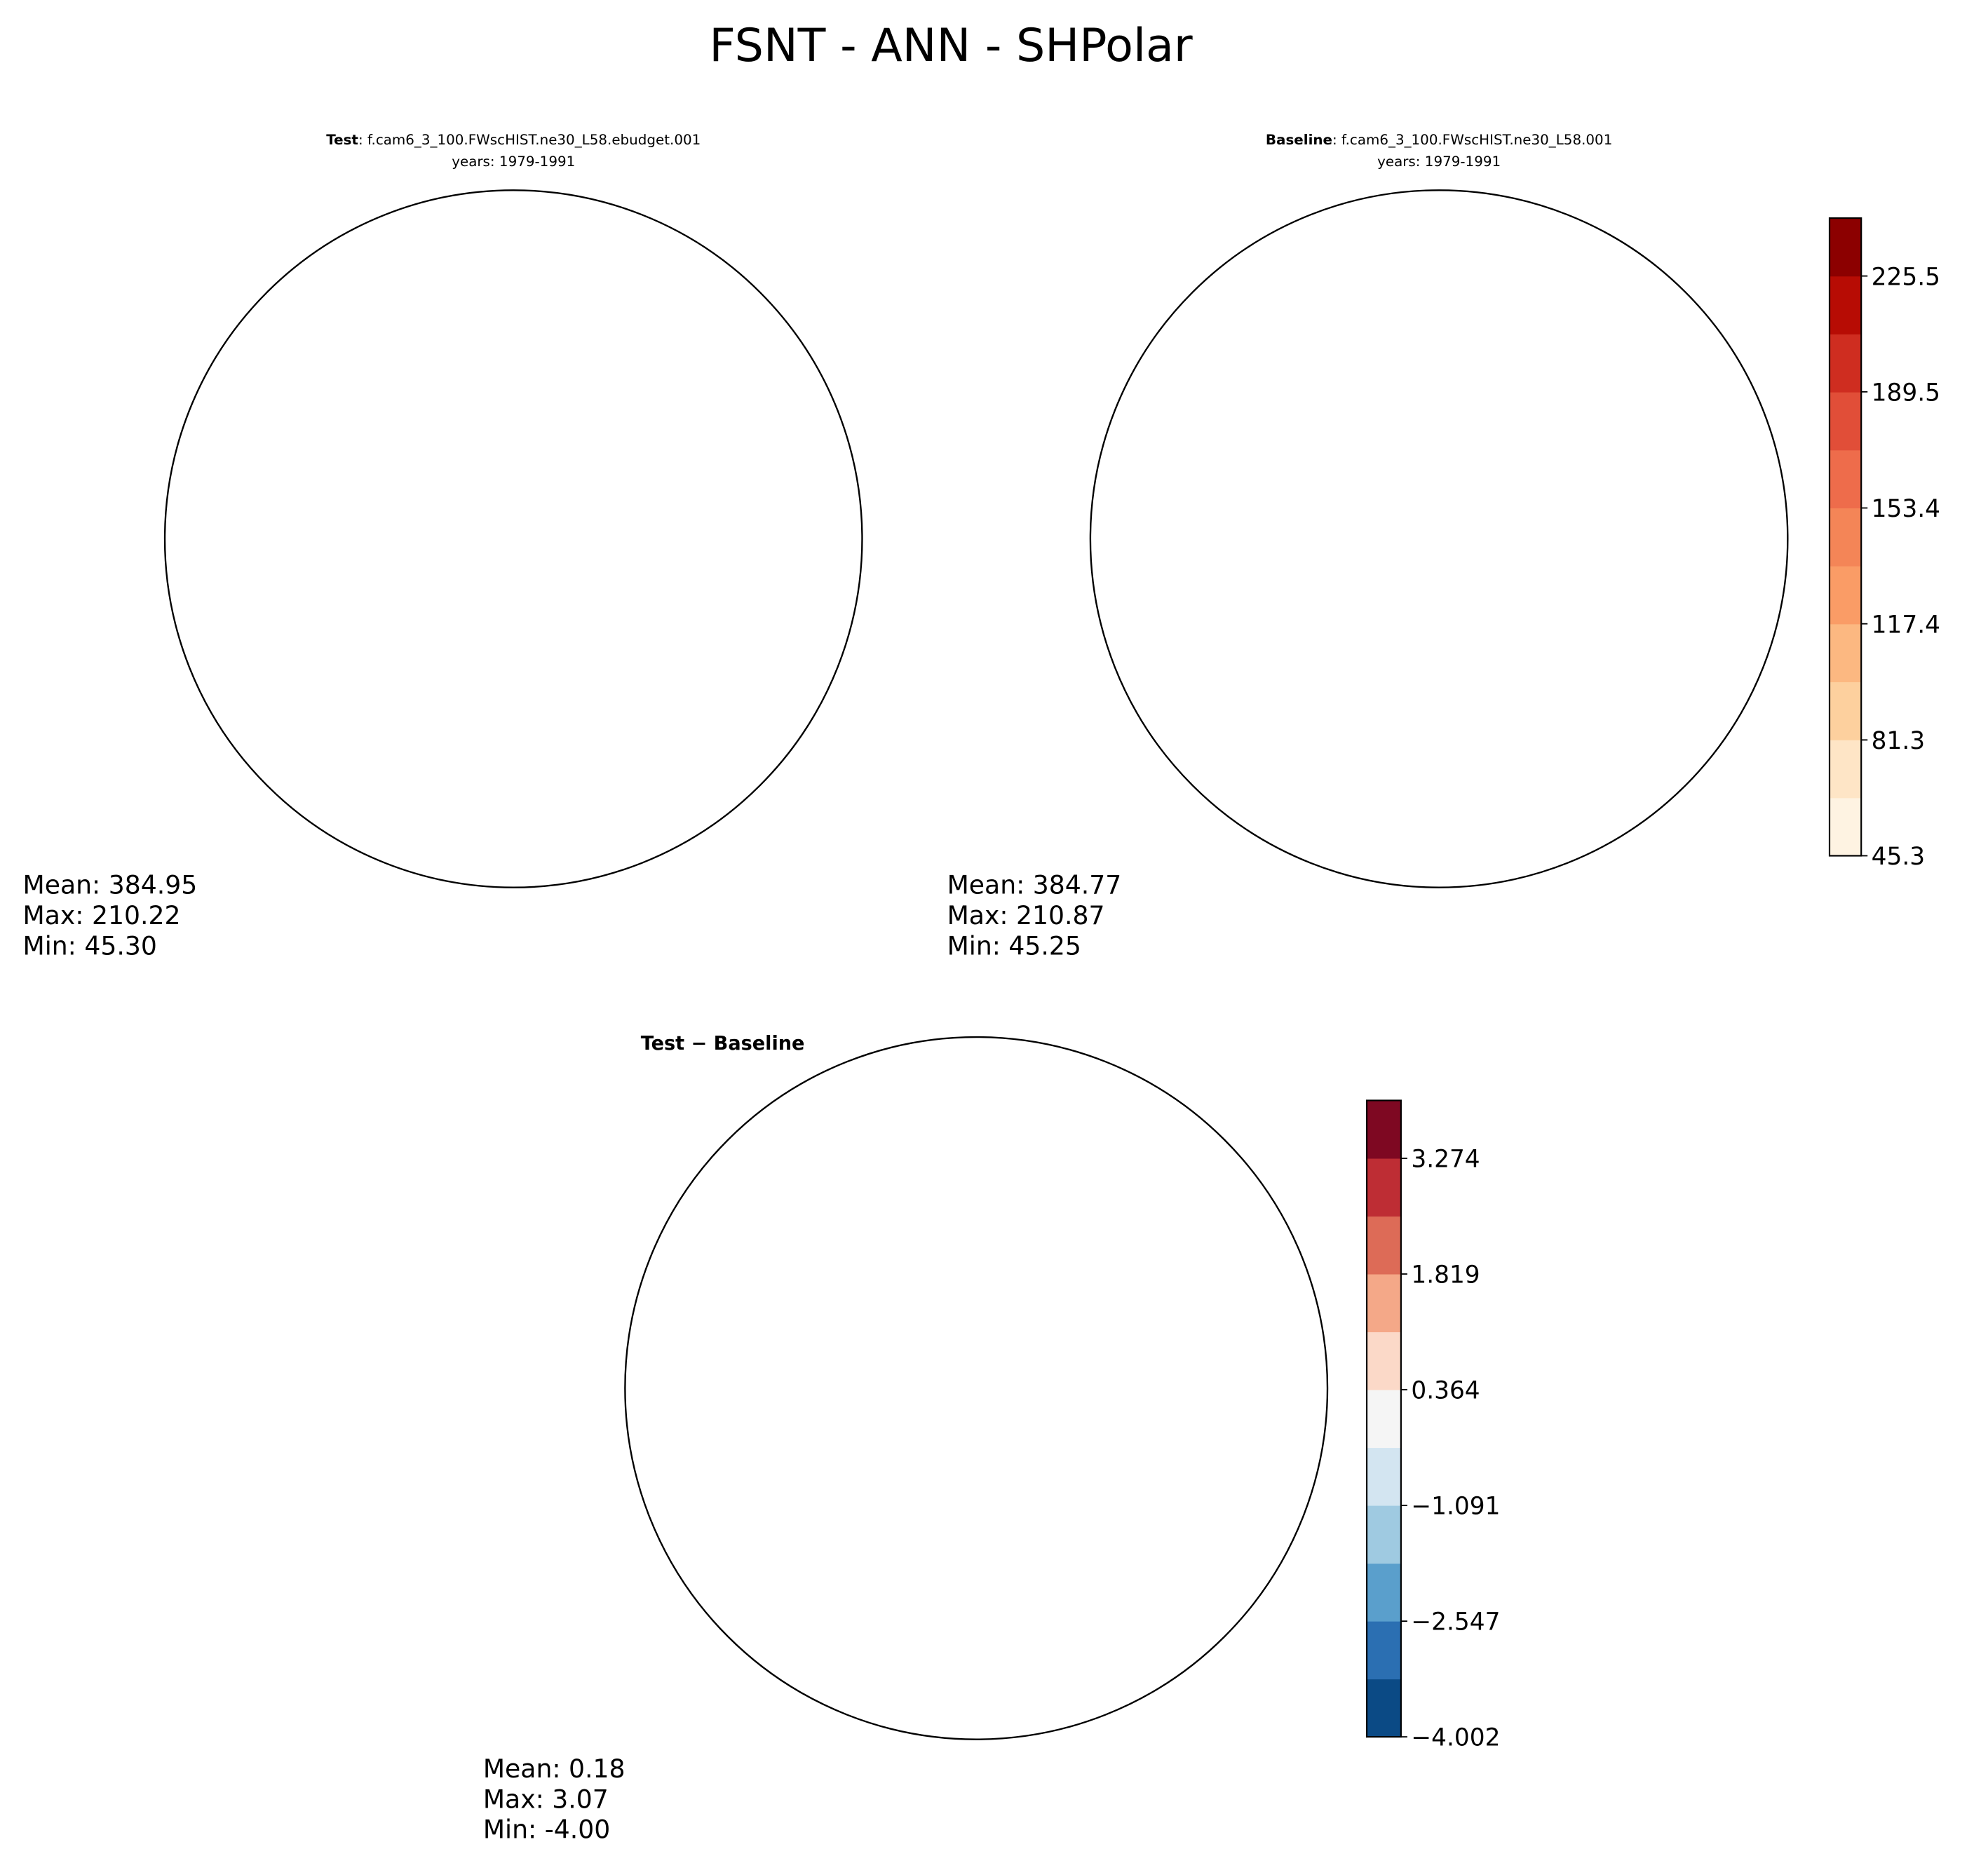 The width and height of the screenshot is (1988, 1870). Describe the element at coordinates (546, 1799) in the screenshot. I see `stat-line: Max: 3.07` at that location.